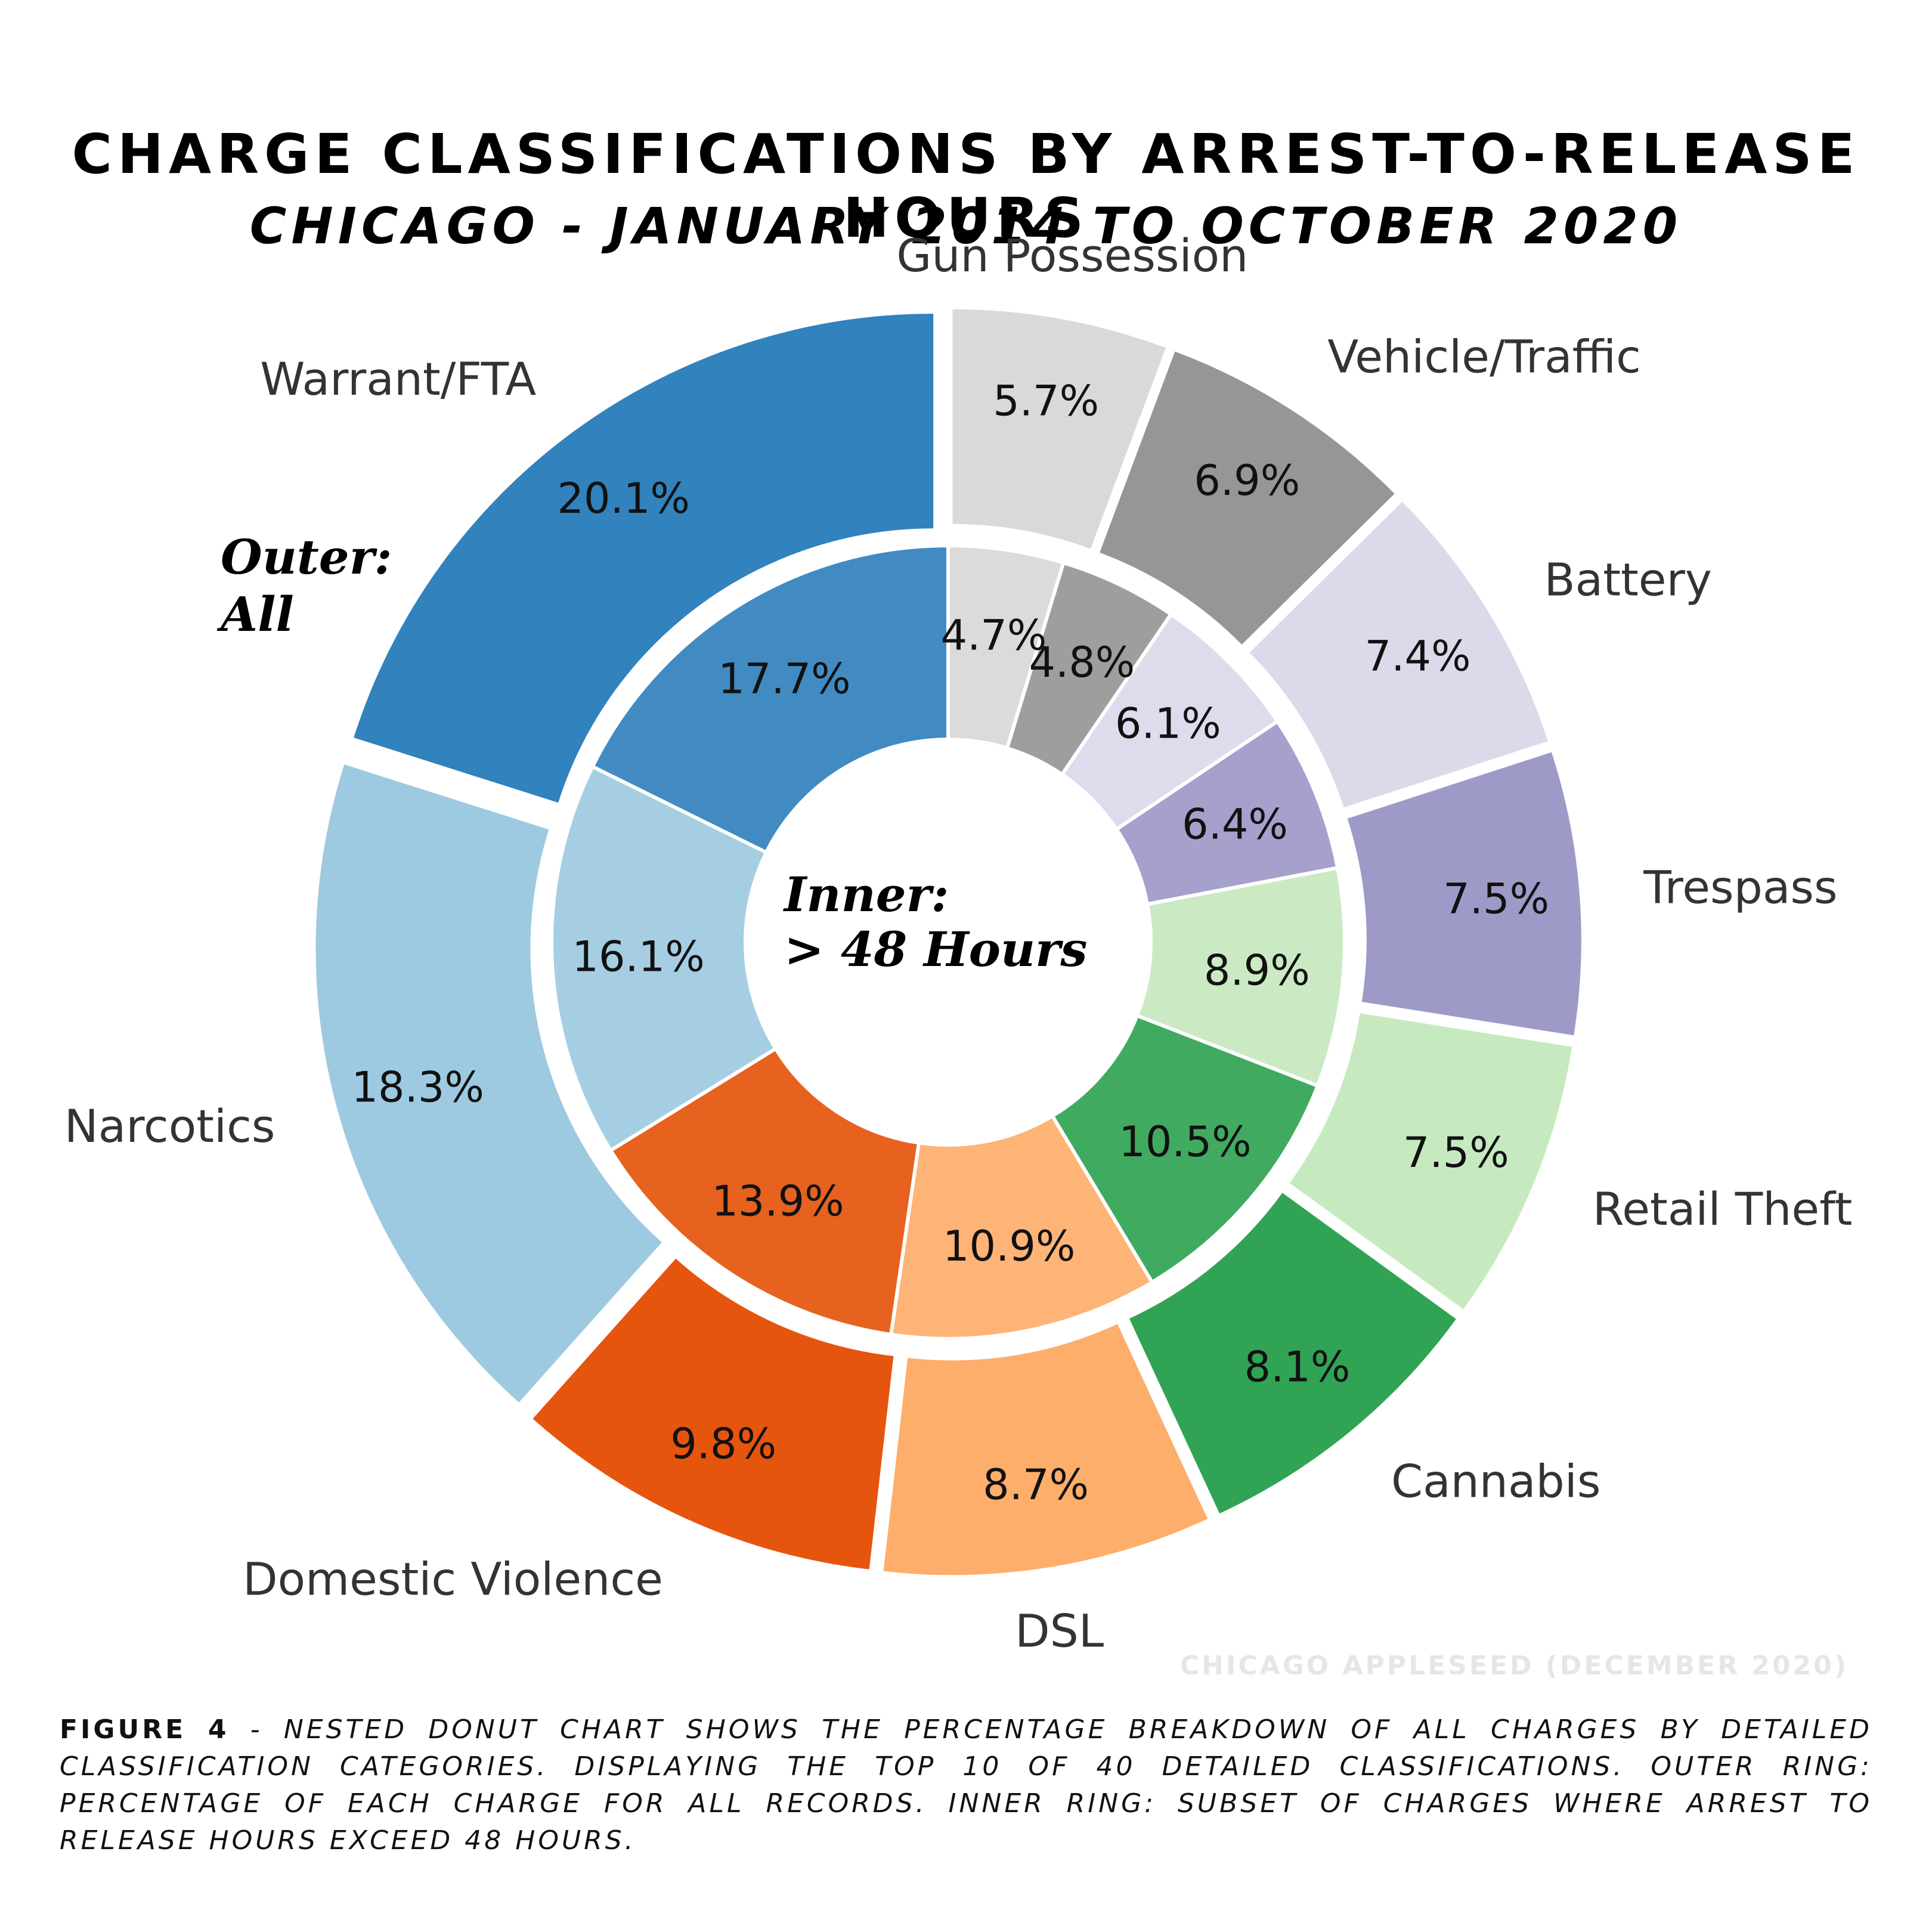 This screenshot has height=1932, width=1932. What do you see at coordinates (1046, 402) in the screenshot?
I see `outer-percent-label-gun-possession: 5.7%` at bounding box center [1046, 402].